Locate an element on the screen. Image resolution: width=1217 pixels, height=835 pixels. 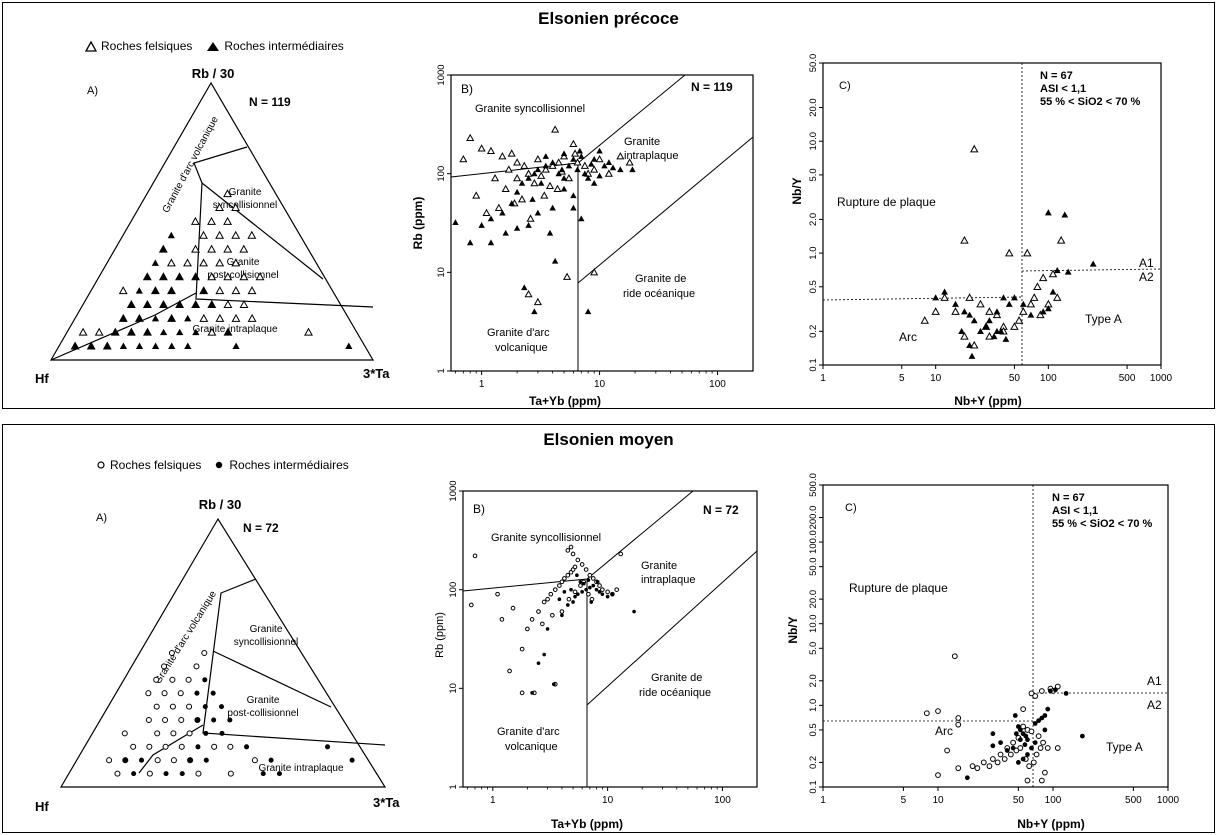
sample-count: N = 67 is located at coordinates (1056, 76).